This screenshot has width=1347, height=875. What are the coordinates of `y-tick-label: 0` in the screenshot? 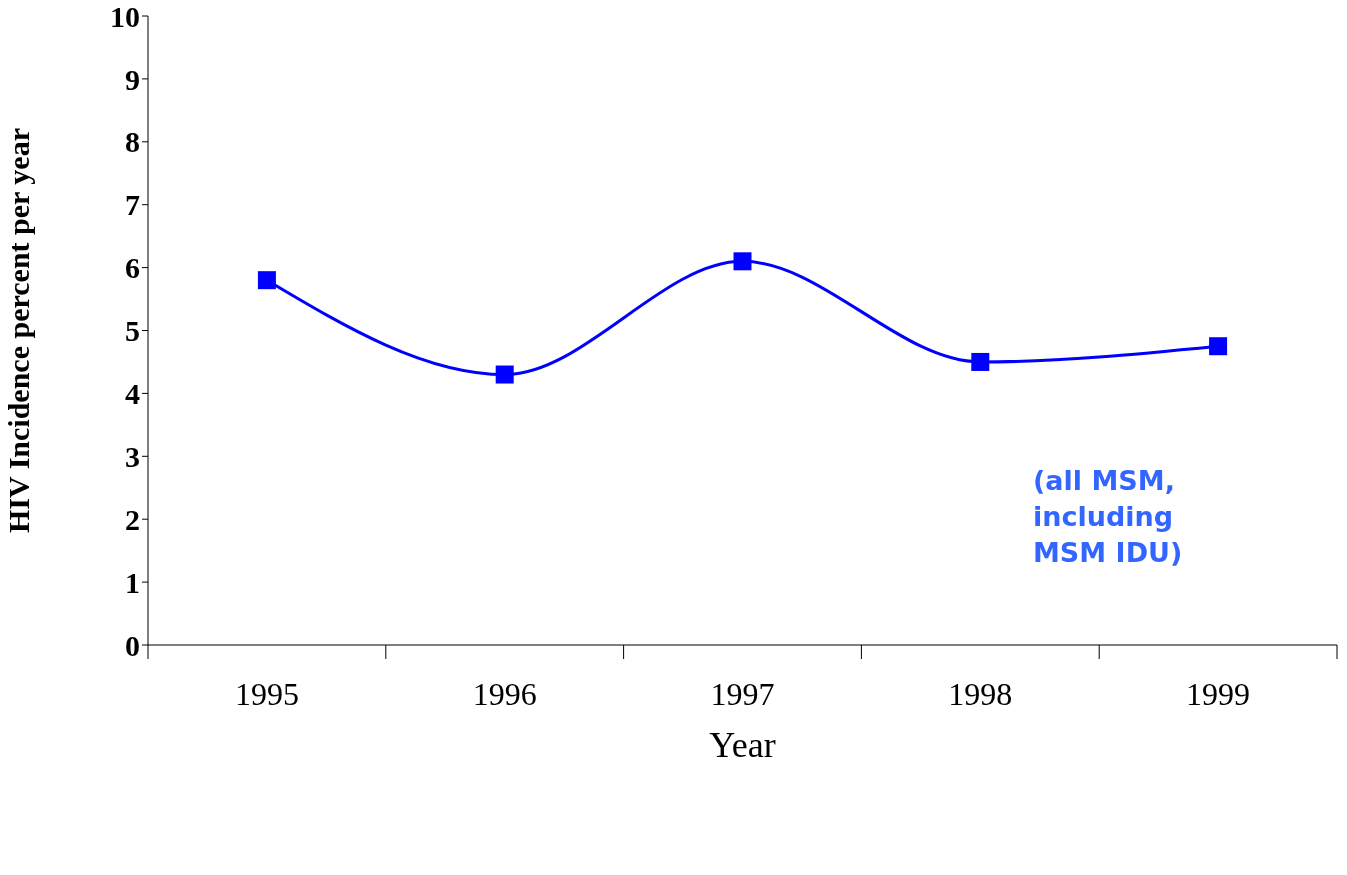 It's located at (132, 645).